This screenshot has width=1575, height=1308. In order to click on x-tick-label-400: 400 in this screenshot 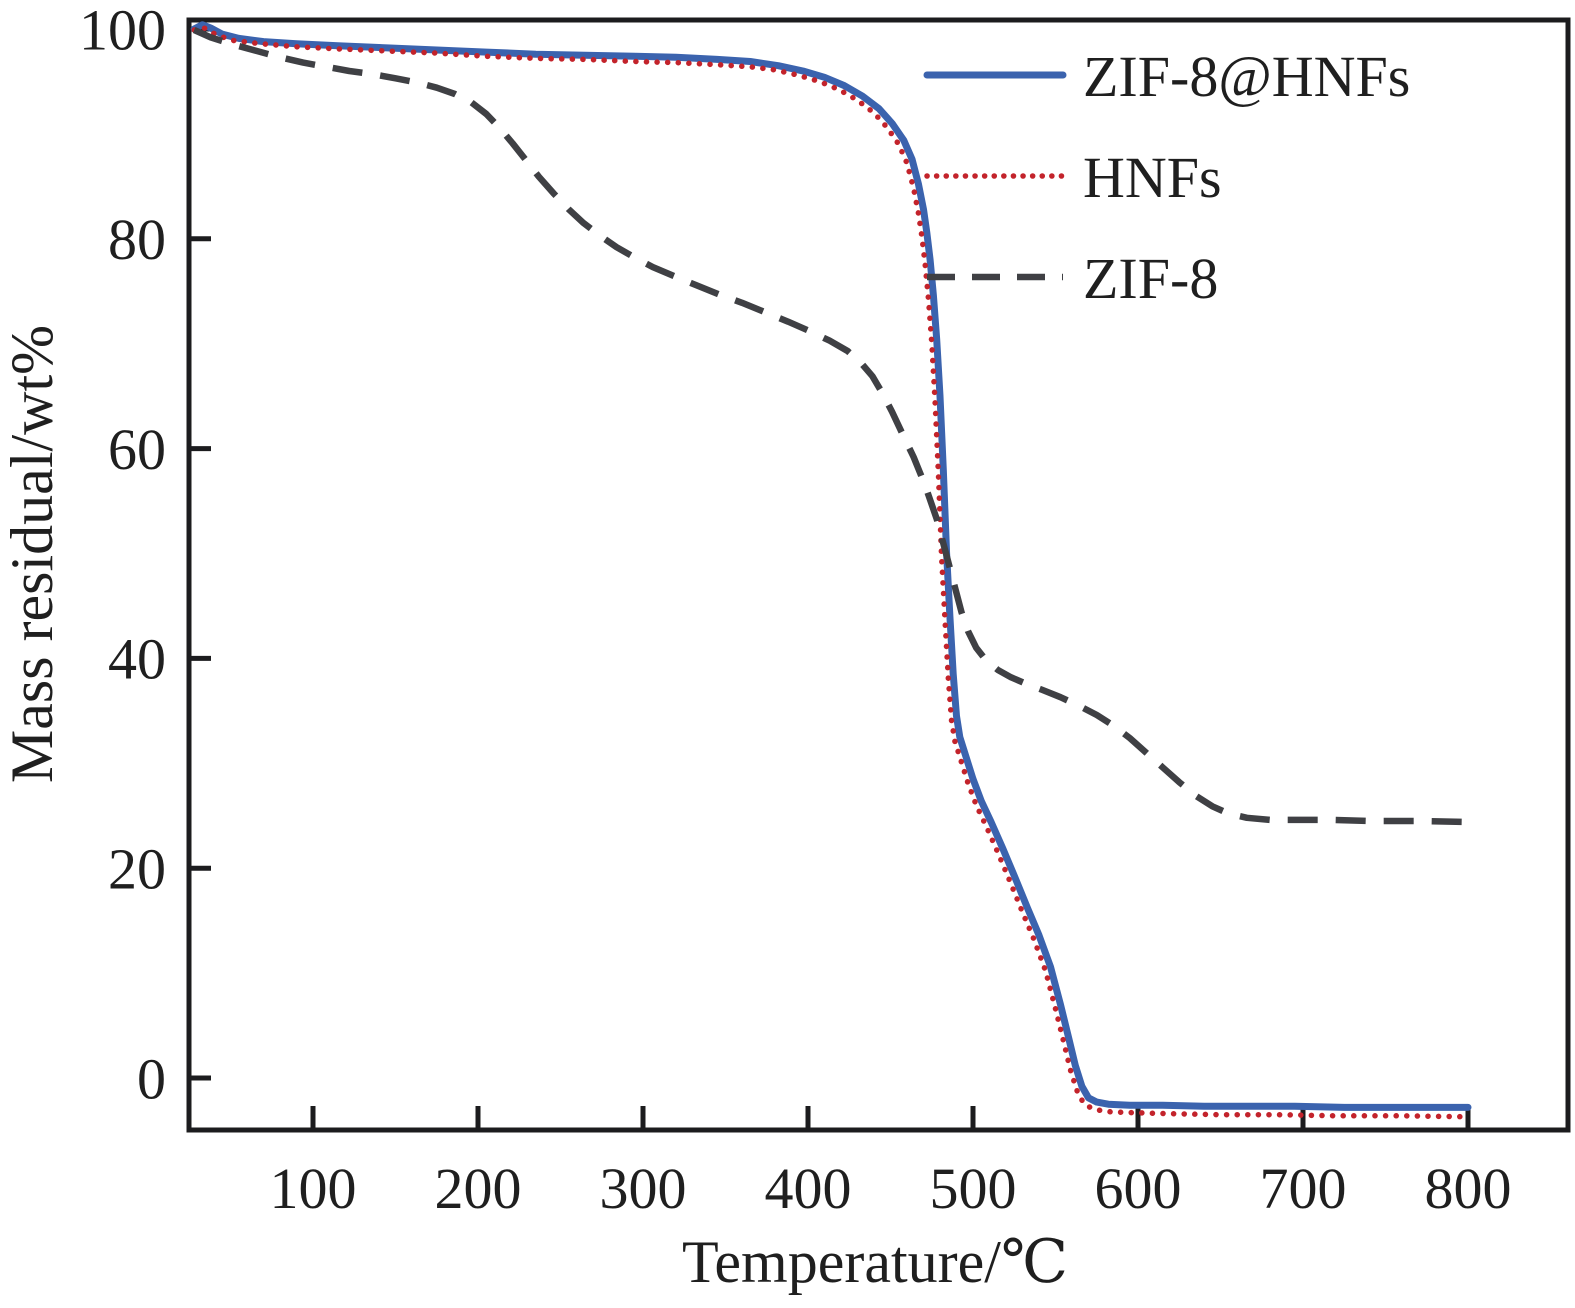, I will do `click(808, 1188)`.